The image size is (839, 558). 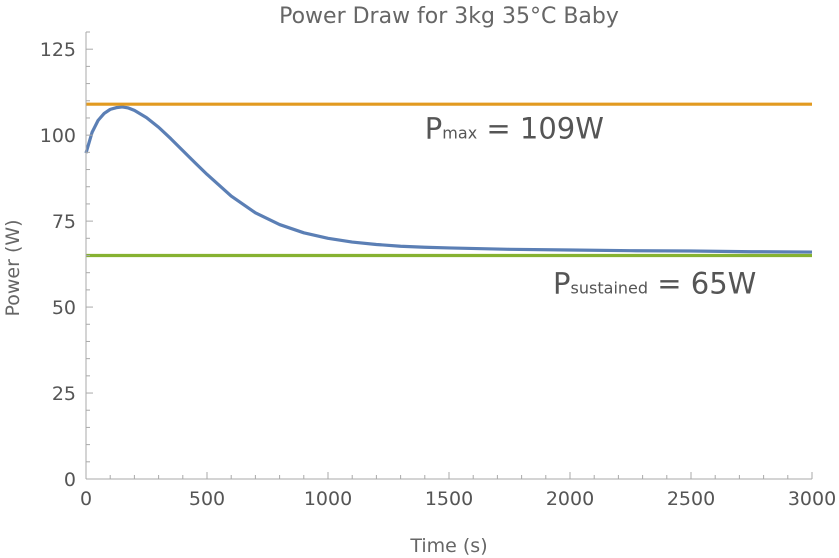 I want to click on annotation-value: = 65W, so click(x=702, y=283).